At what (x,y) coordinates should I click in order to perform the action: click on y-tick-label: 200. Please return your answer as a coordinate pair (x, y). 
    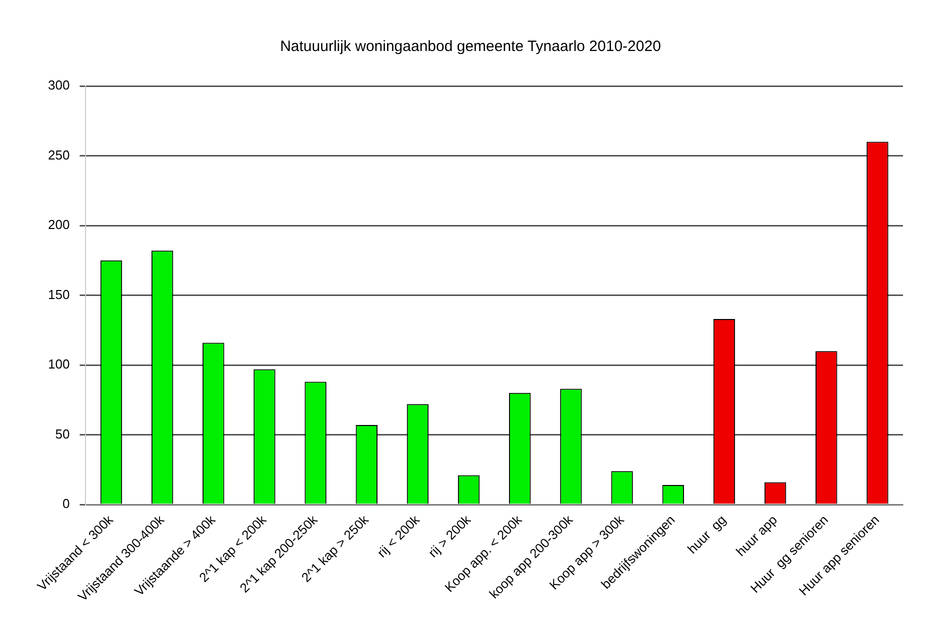
    Looking at the image, I should click on (59, 224).